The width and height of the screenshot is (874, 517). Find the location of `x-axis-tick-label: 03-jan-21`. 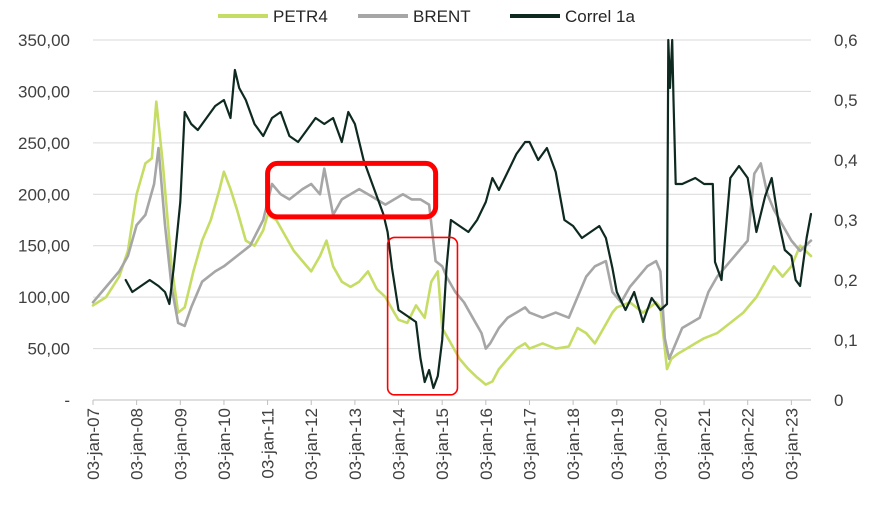

x-axis-tick-label: 03-jan-21 is located at coordinates (704, 444).